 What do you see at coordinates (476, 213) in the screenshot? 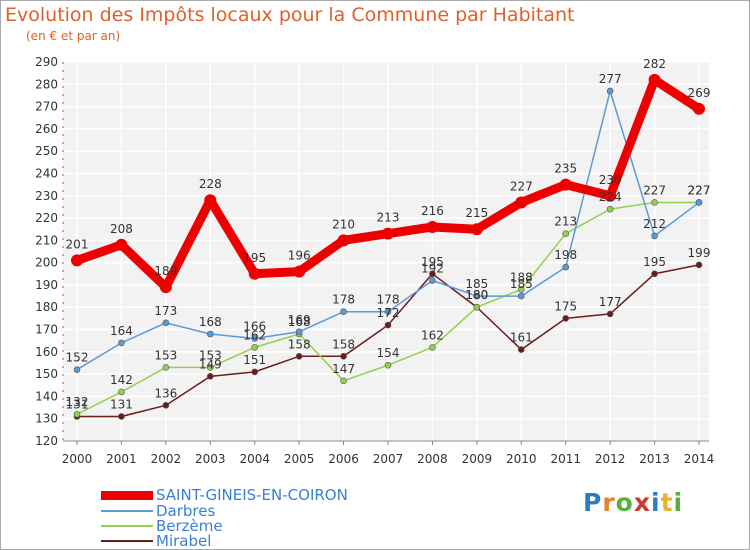
I see `data-label: 215` at bounding box center [476, 213].